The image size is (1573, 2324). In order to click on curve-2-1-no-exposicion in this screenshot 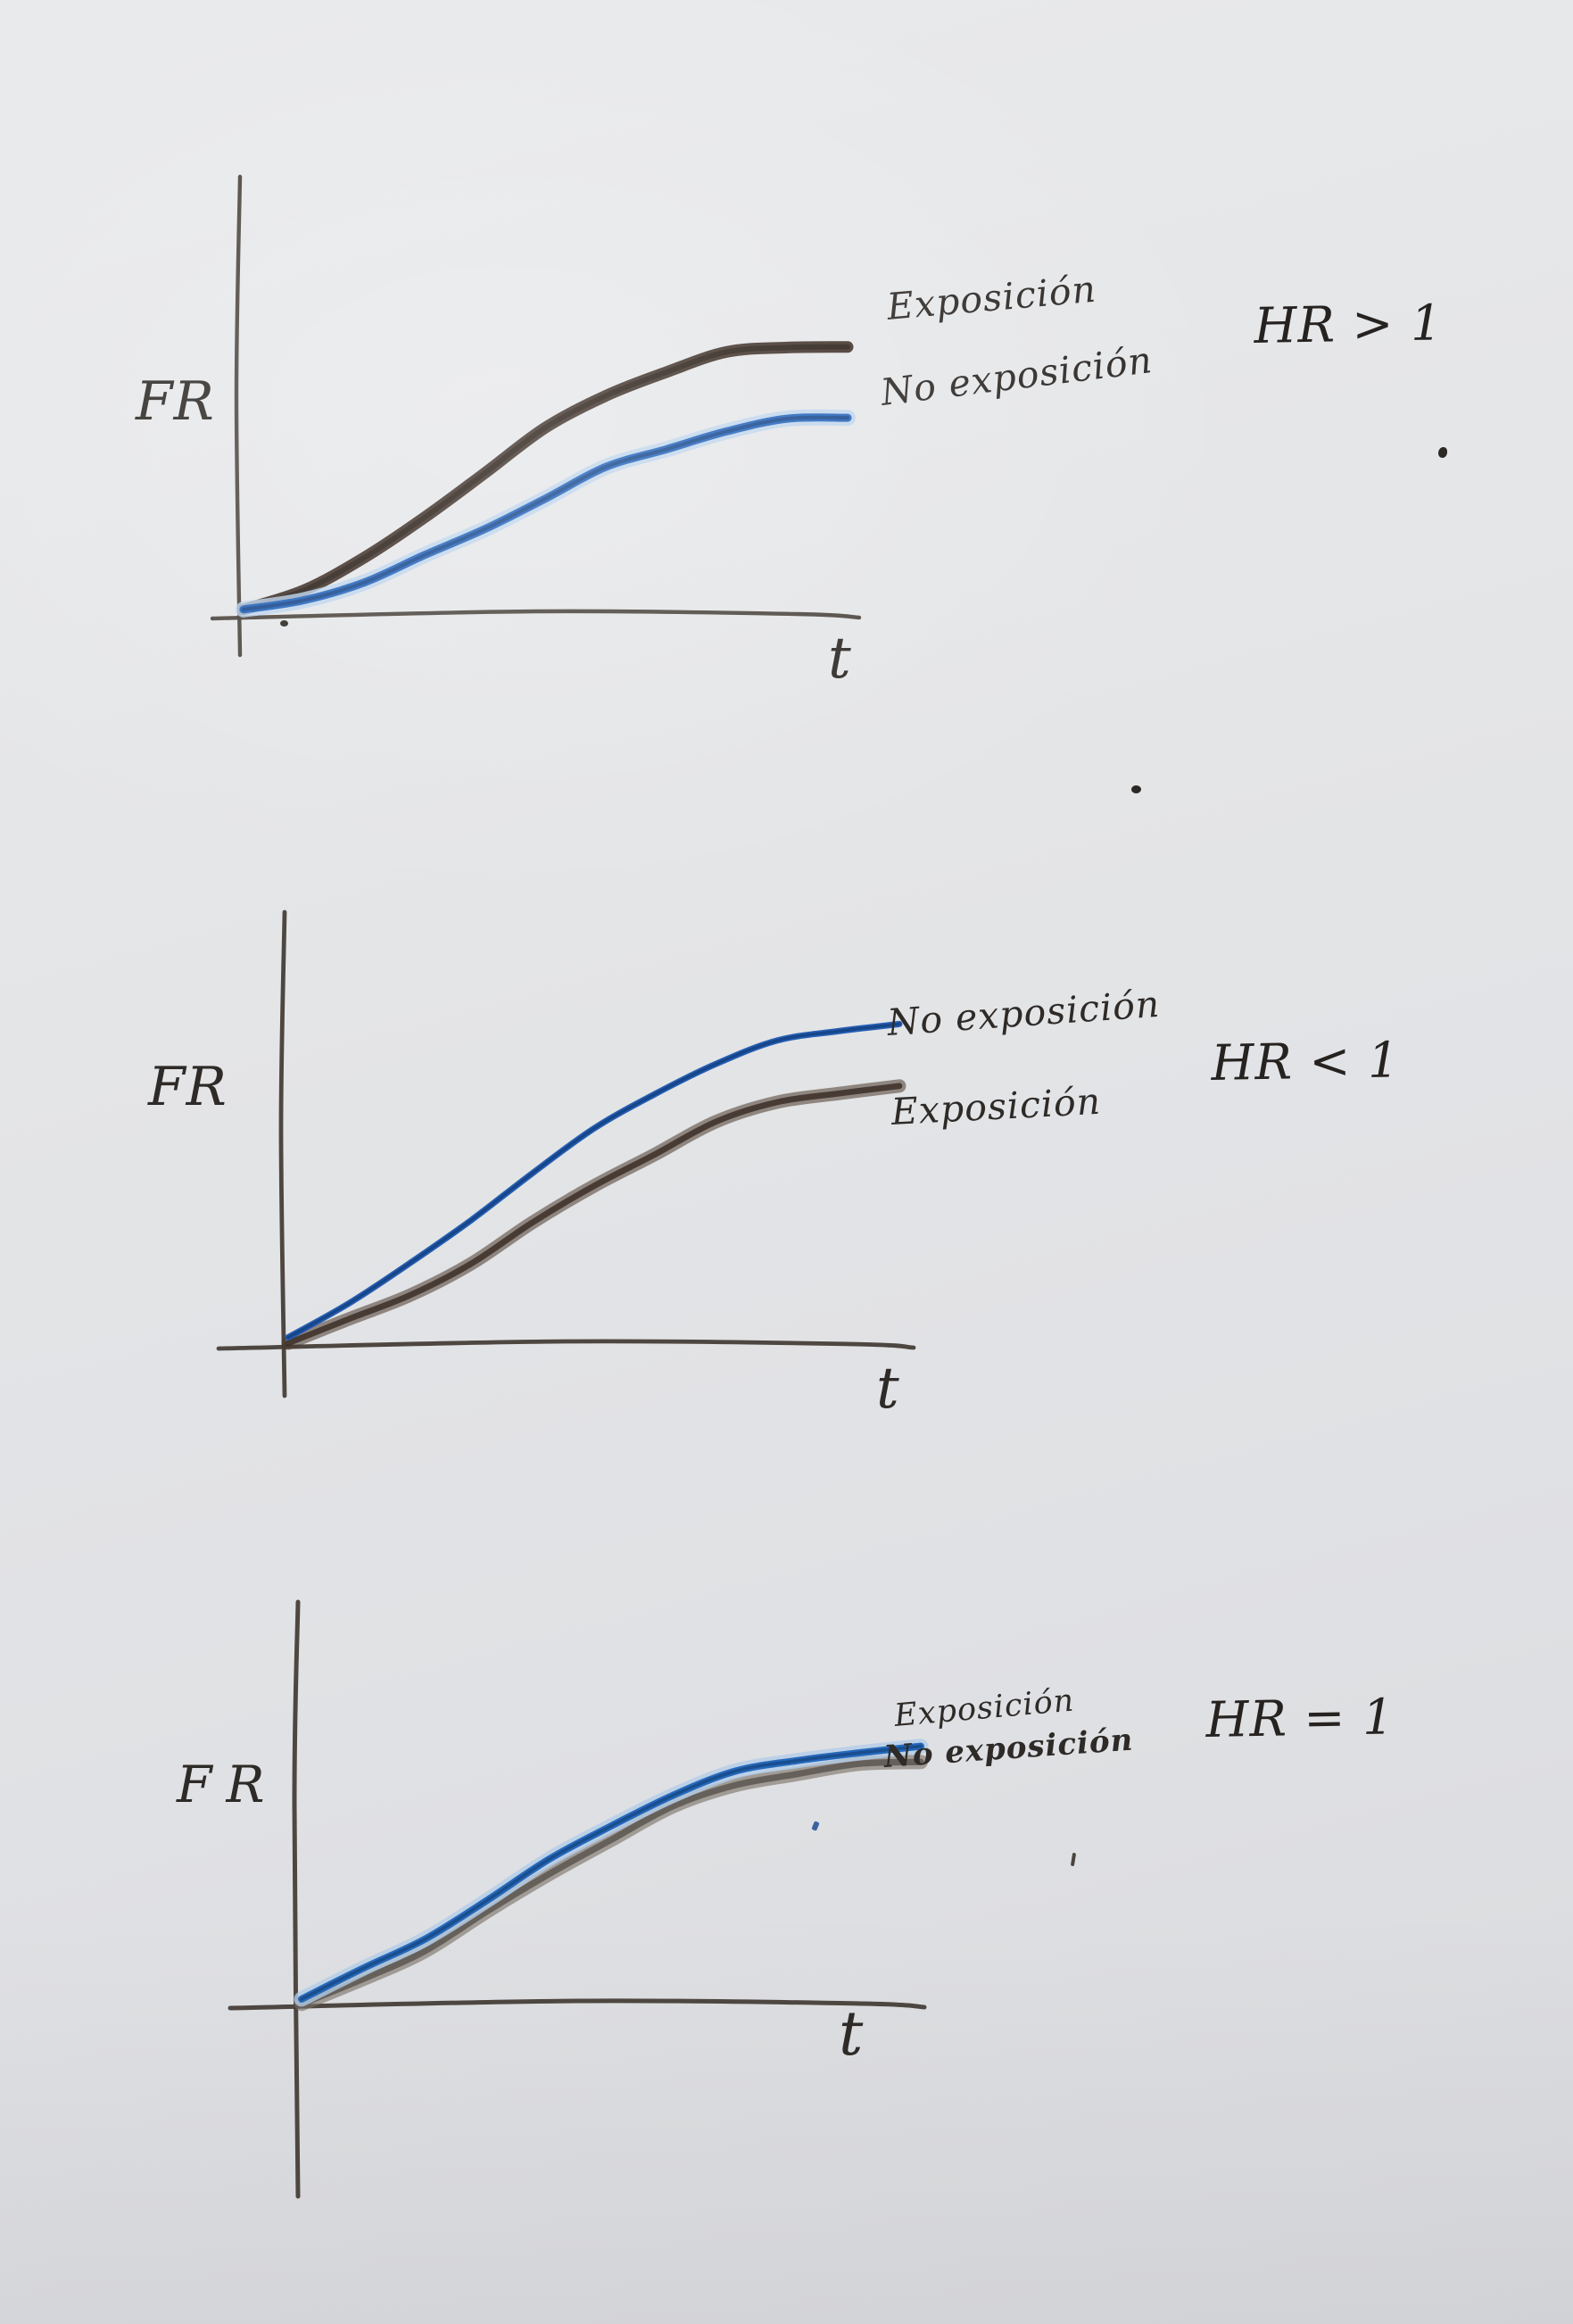, I will do `click(611, 1872)`.